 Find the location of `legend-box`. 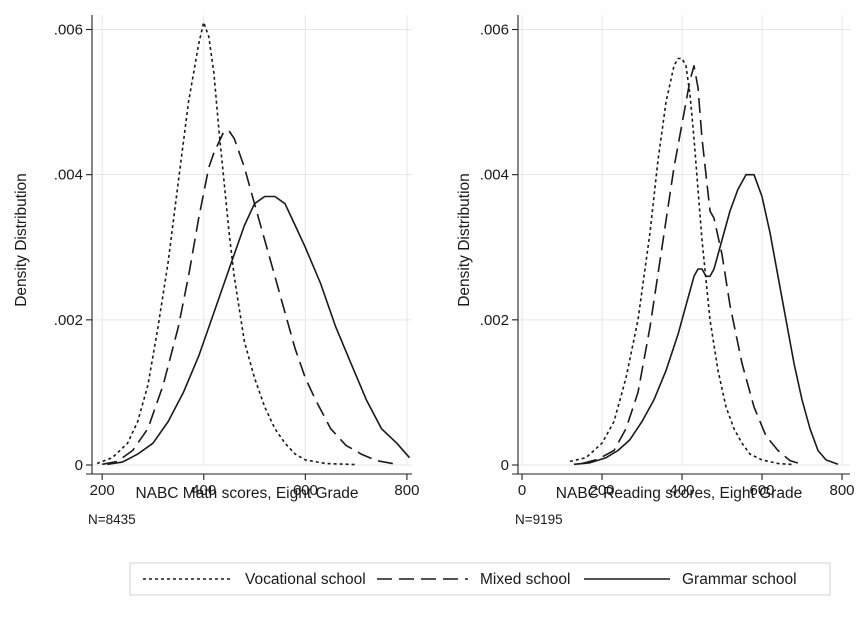

legend-box is located at coordinates (480, 579).